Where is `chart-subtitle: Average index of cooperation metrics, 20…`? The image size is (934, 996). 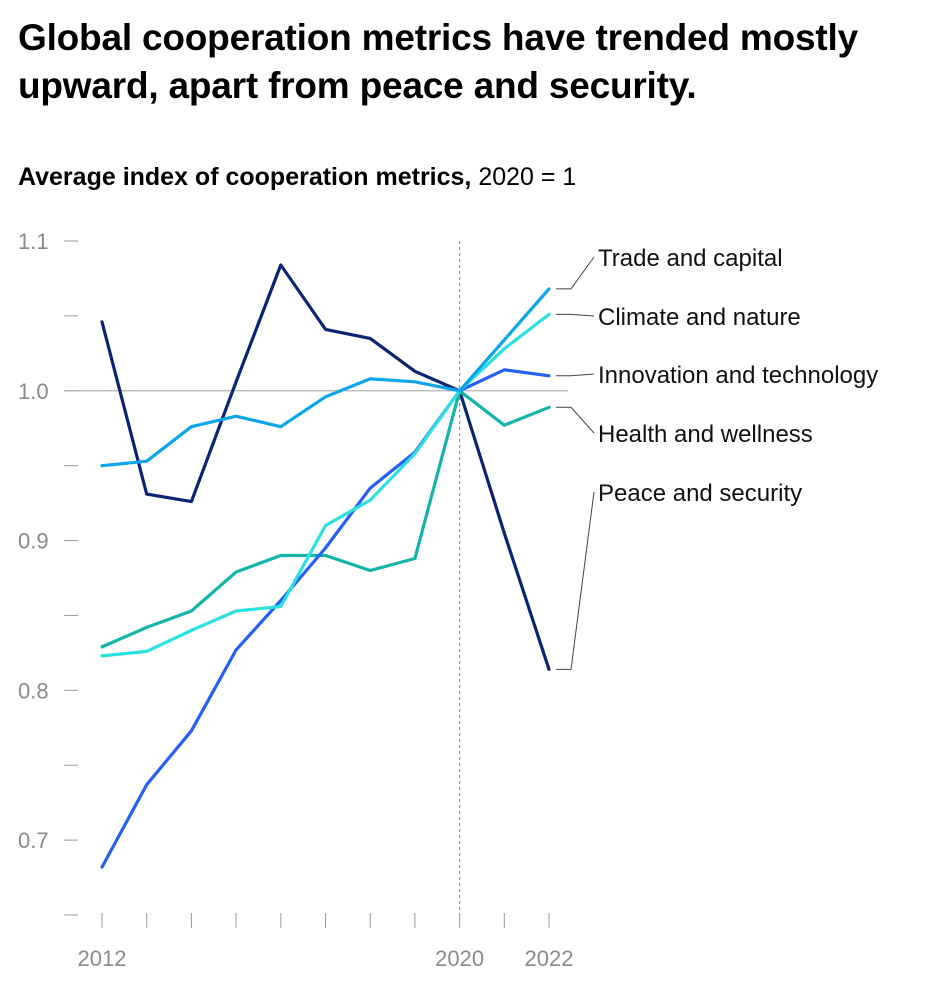 chart-subtitle: Average index of cooperation metrics, 20… is located at coordinates (297, 177).